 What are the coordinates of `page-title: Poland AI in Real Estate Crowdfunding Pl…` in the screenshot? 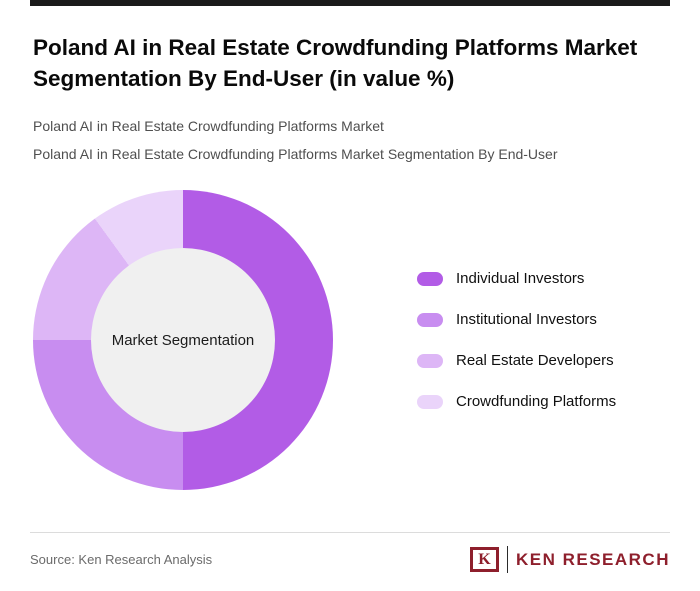 It's located at (335, 63).